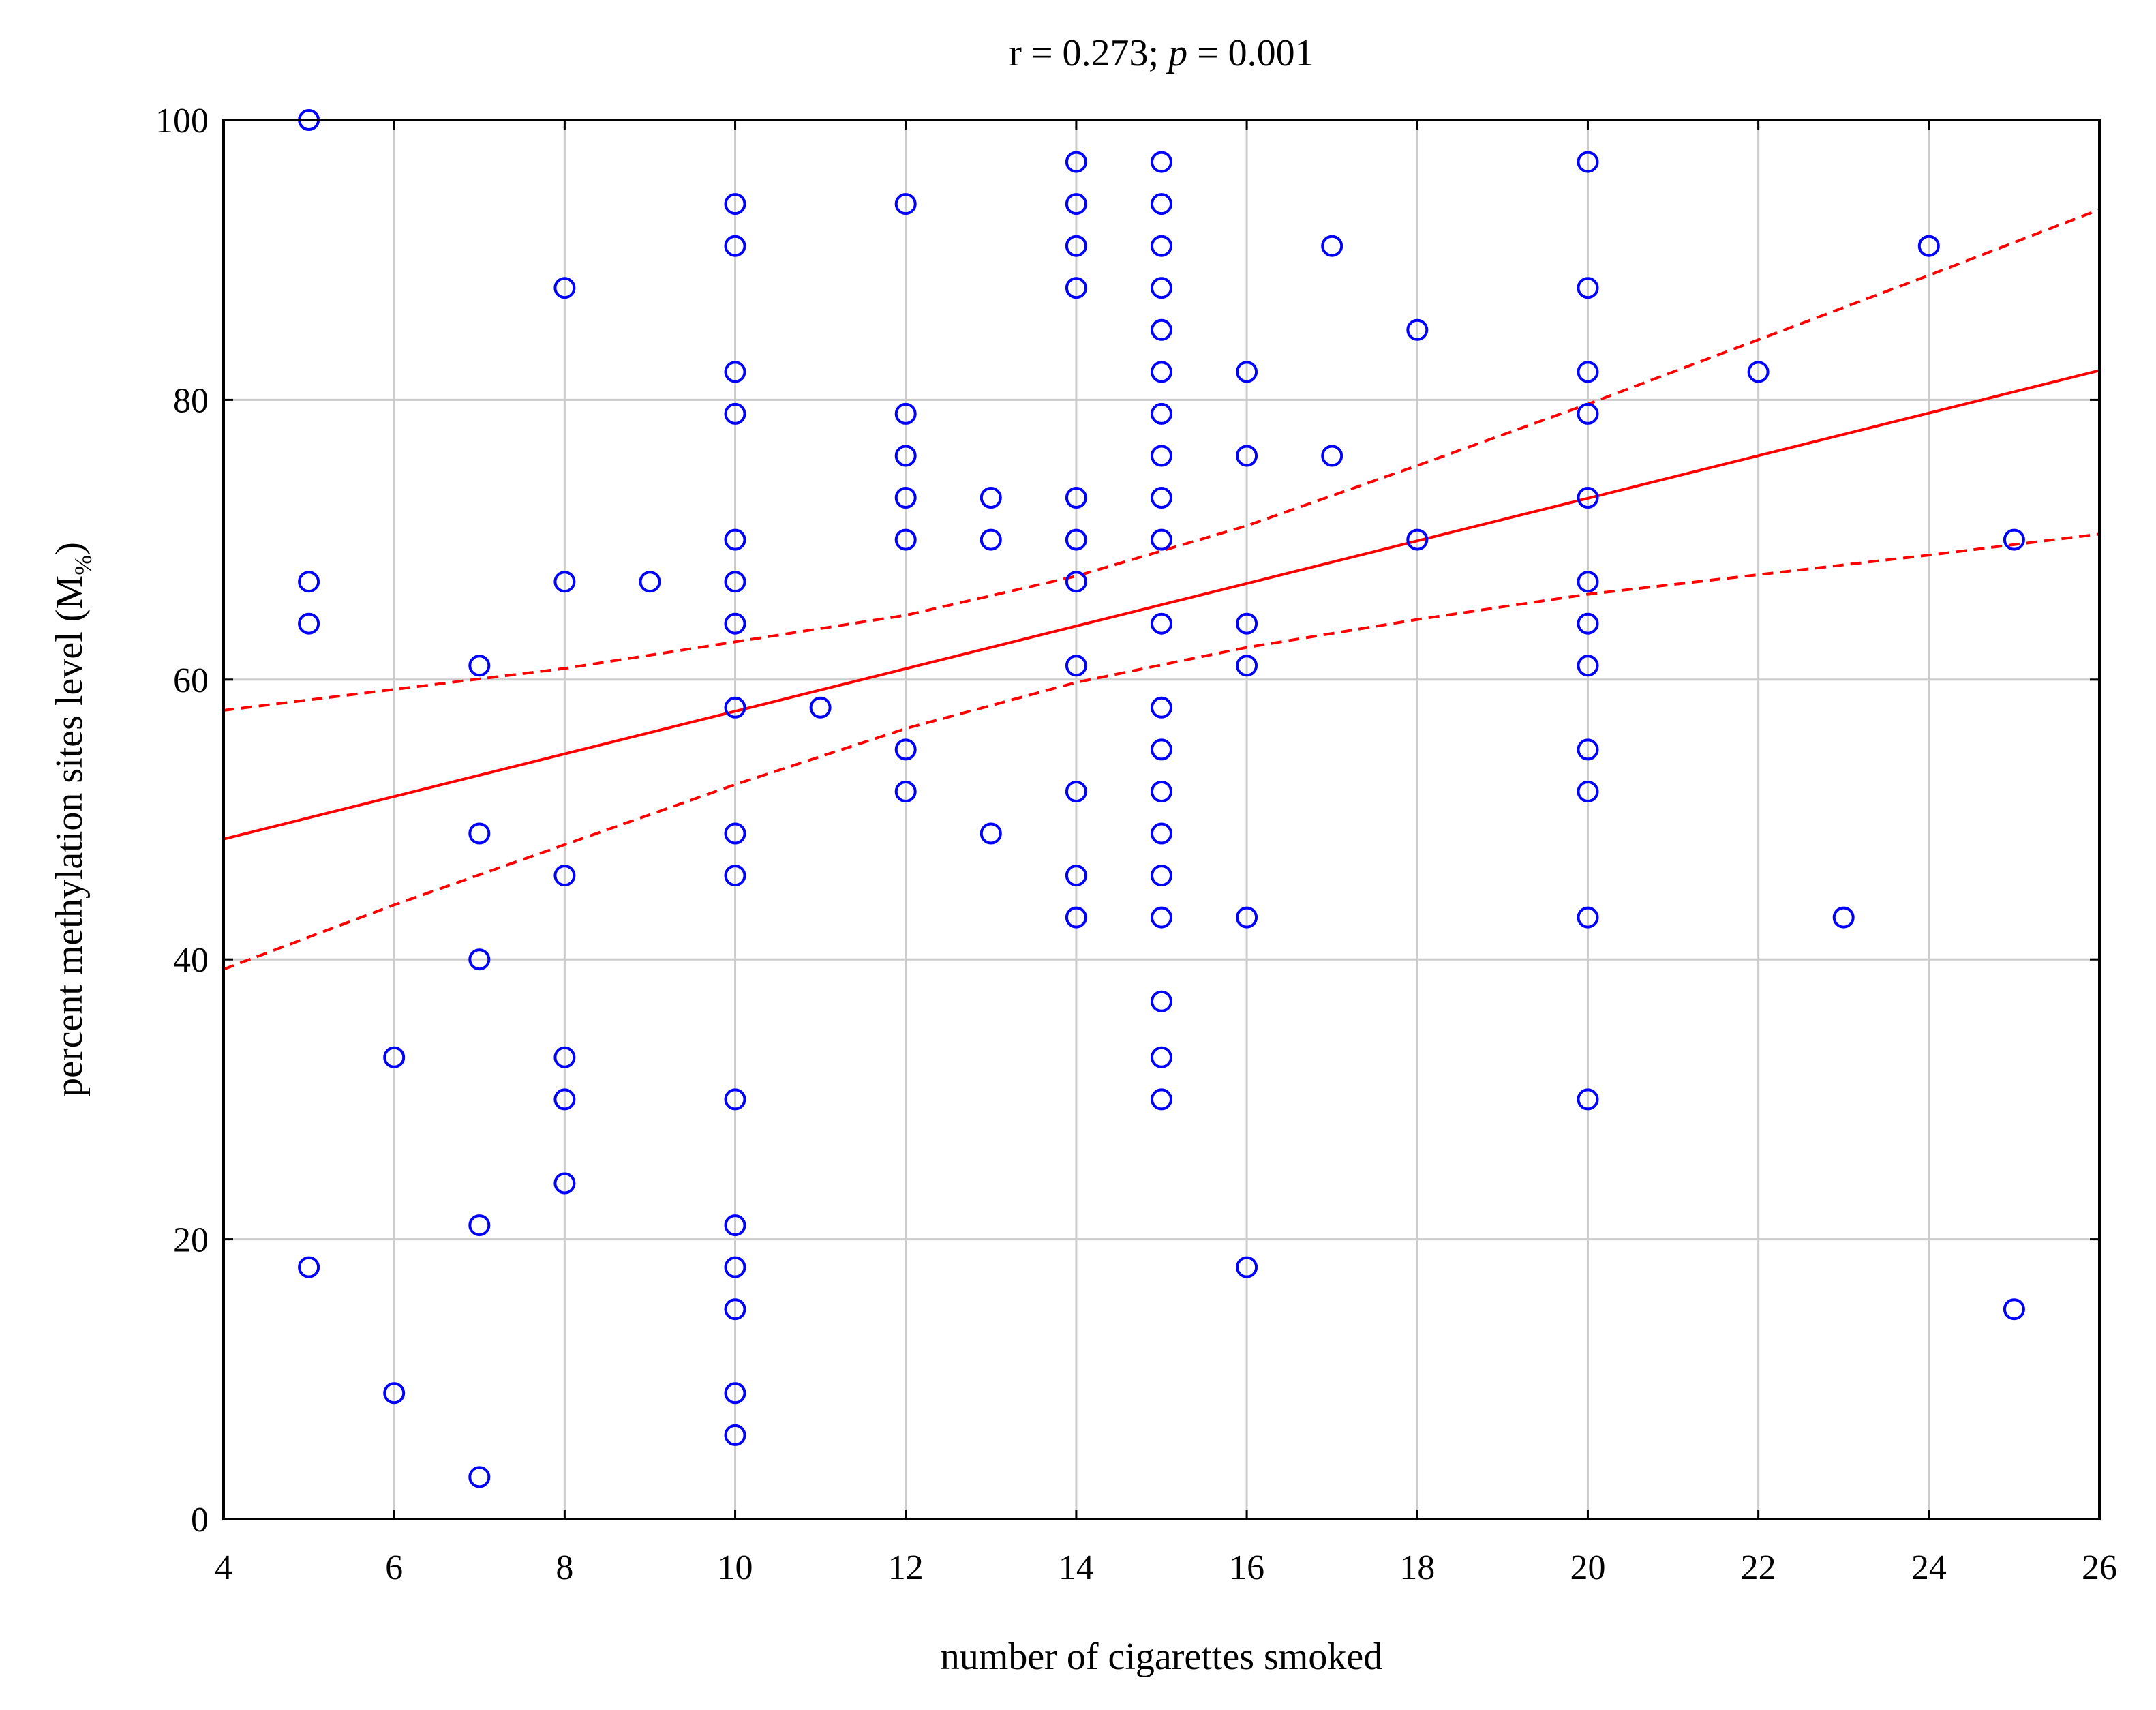 The height and width of the screenshot is (1710, 2156). I want to click on chart-title: r = 0.273; p = 0.001, so click(1161, 53).